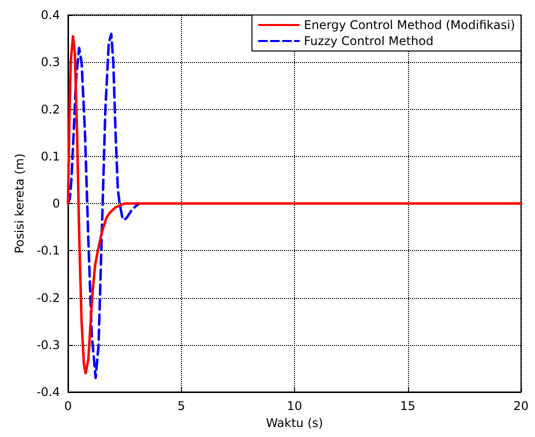 Image resolution: width=535 pixels, height=437 pixels. I want to click on legend-label: Fuzzy Control Method, so click(369, 41).